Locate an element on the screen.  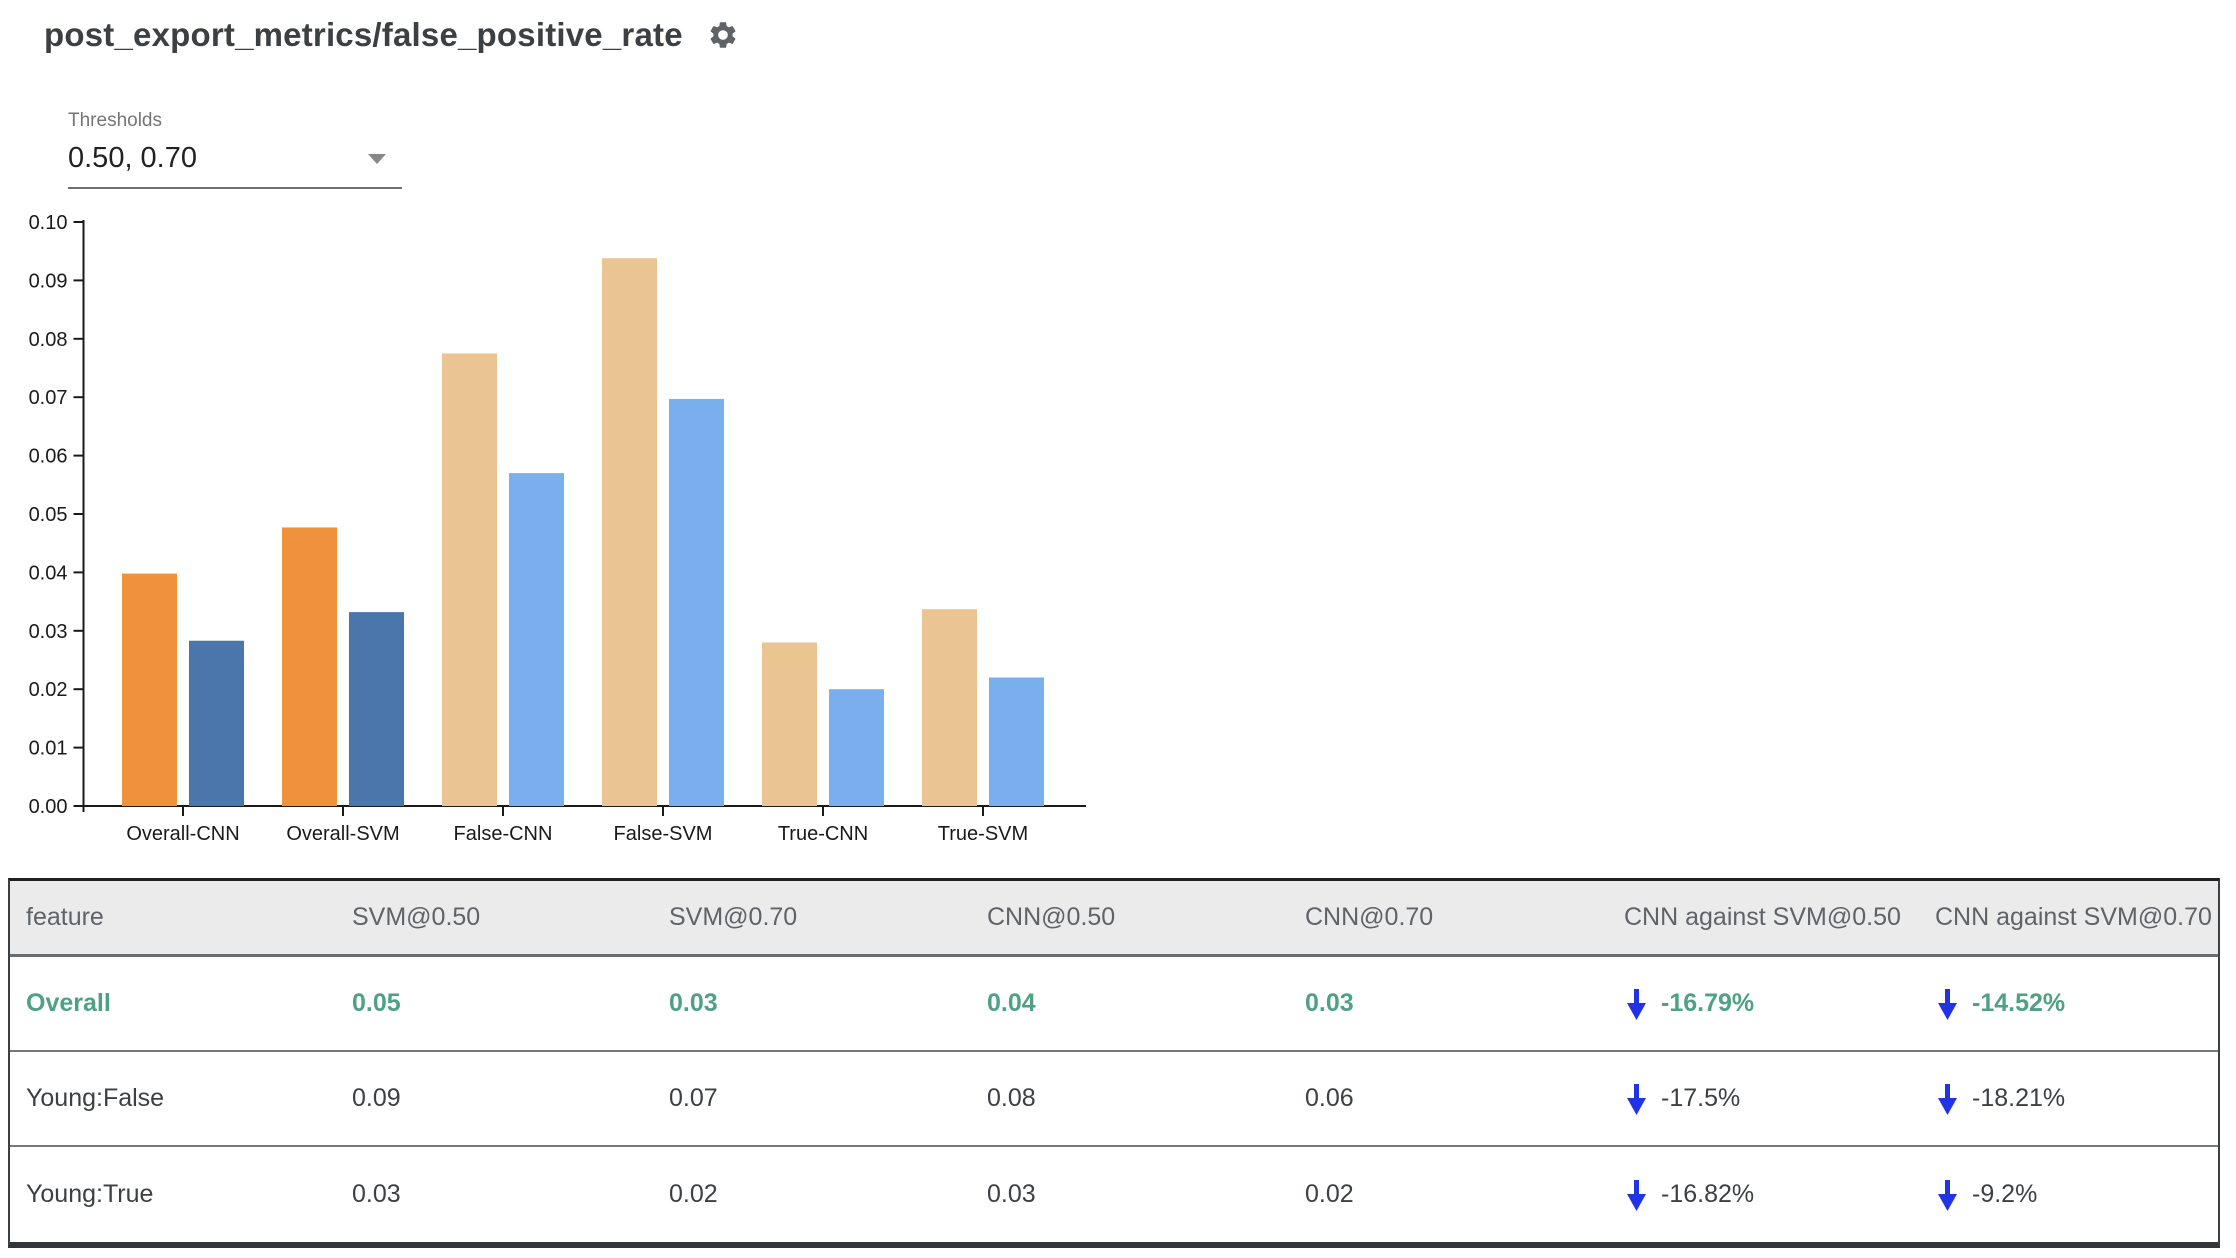
x-tick-label: True-SVM is located at coordinates (983, 834).